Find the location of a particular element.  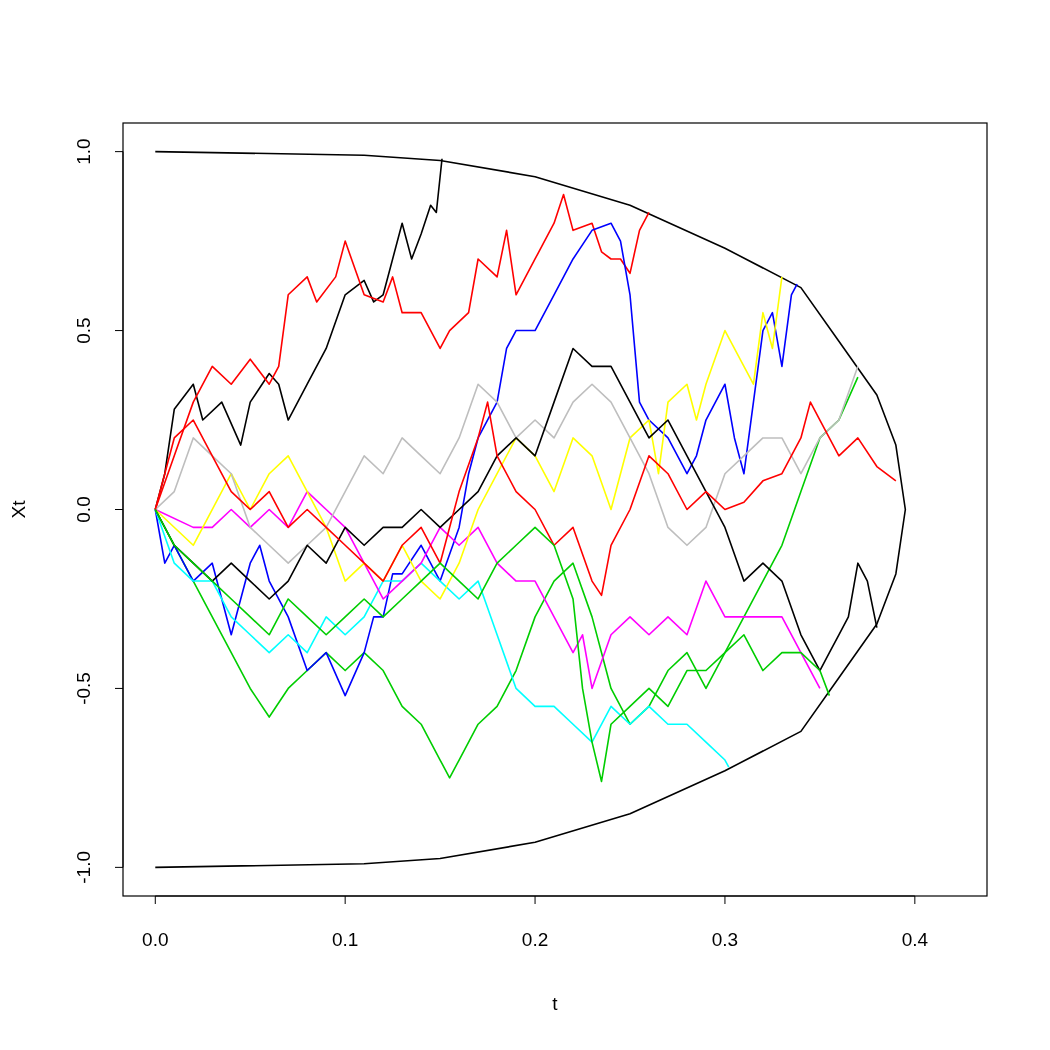

x-tick-label: 0.4 is located at coordinates (915, 939).